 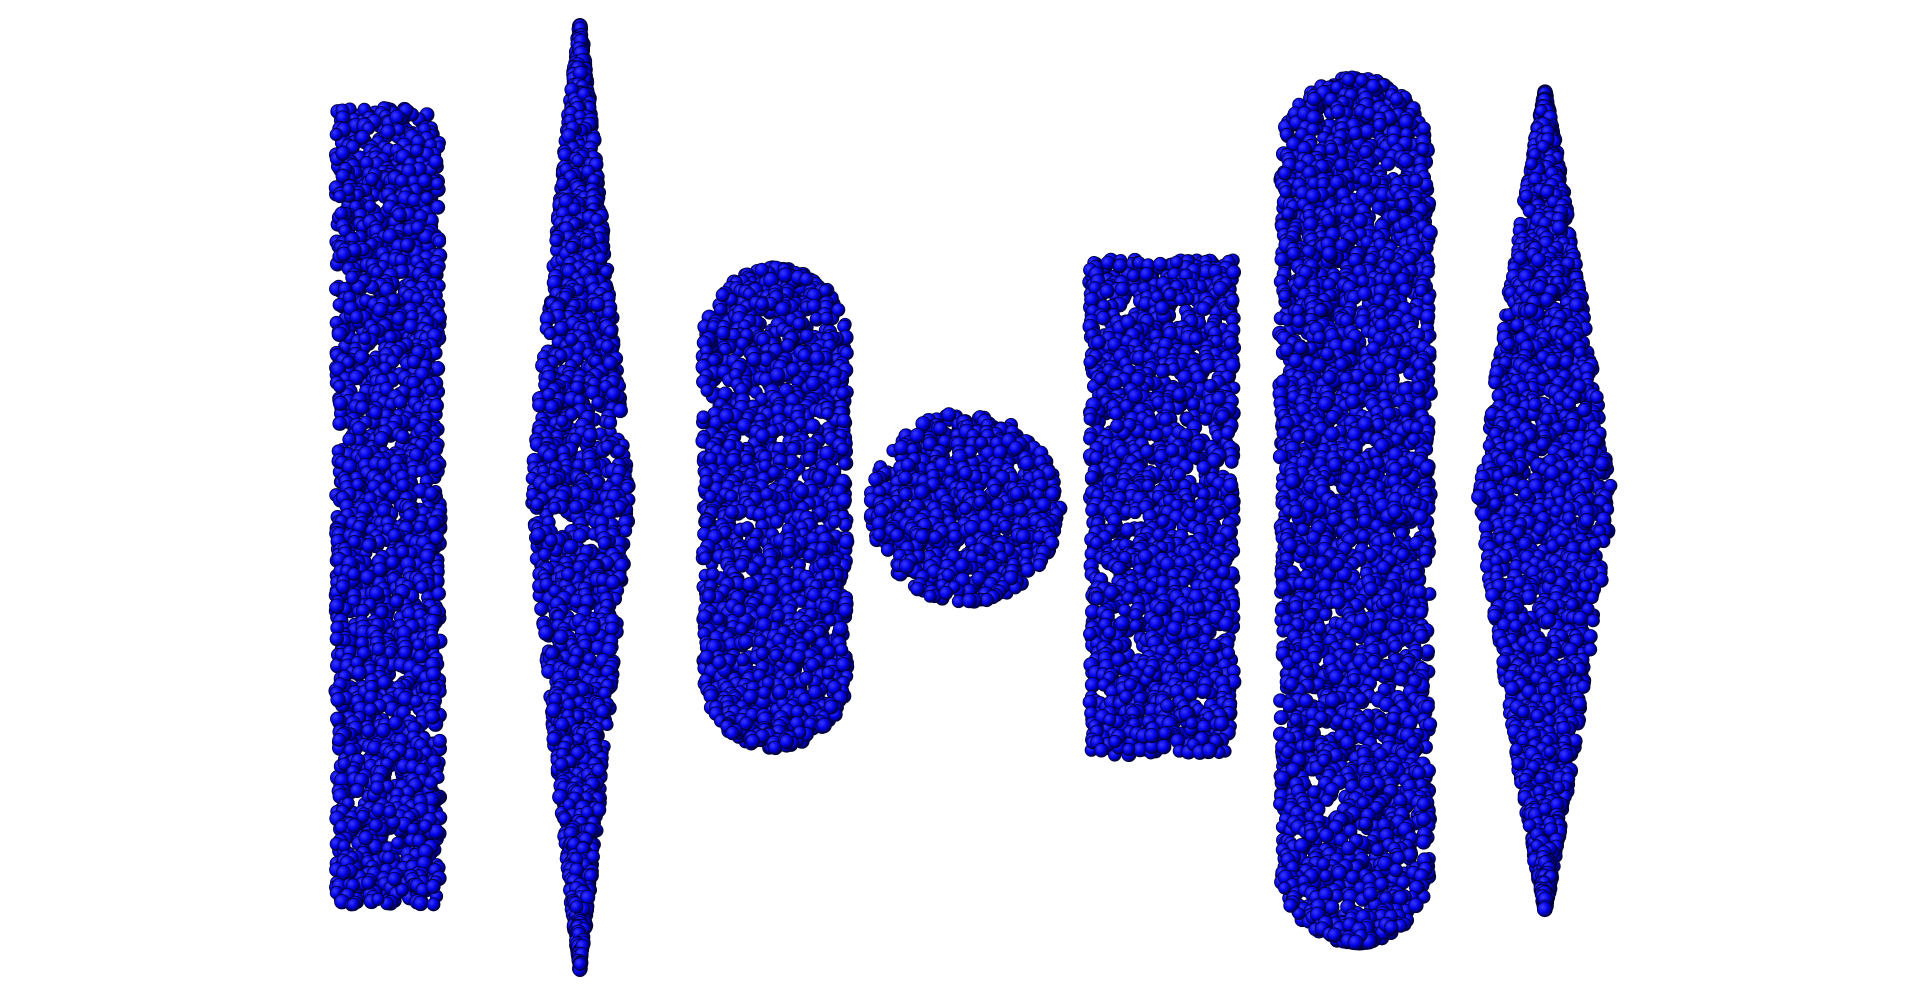 I want to click on shape-needle, so click(x=580, y=498).